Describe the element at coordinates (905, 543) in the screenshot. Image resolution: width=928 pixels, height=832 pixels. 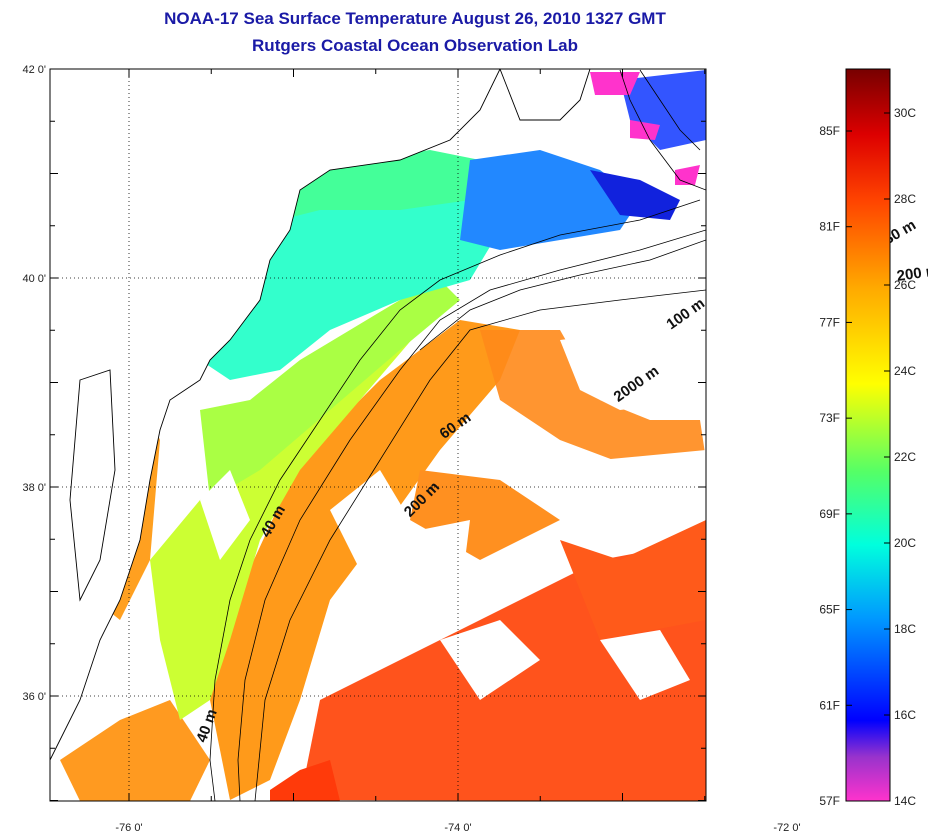
I see `colorbar-c-label: 20C` at that location.